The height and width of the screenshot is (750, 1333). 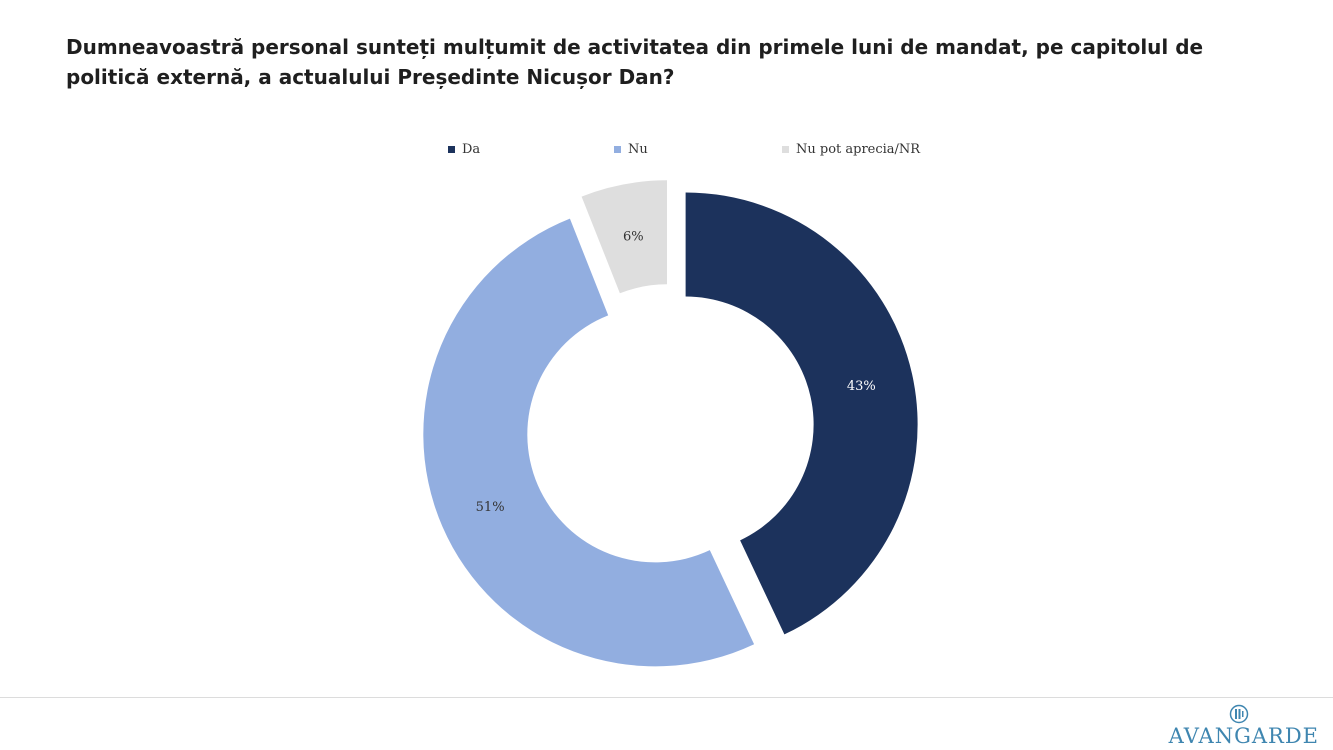 I want to click on slice-nr, so click(x=624, y=237).